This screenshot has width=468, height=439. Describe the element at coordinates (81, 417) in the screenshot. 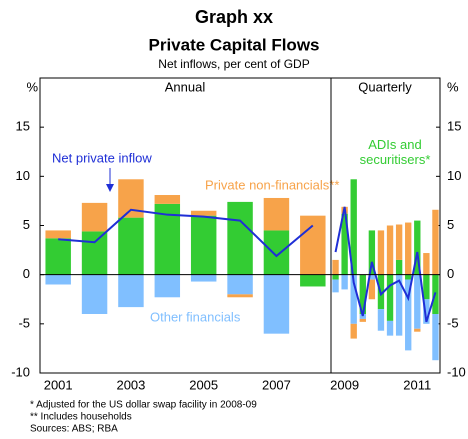

I see `footnote: ** Includes households` at that location.